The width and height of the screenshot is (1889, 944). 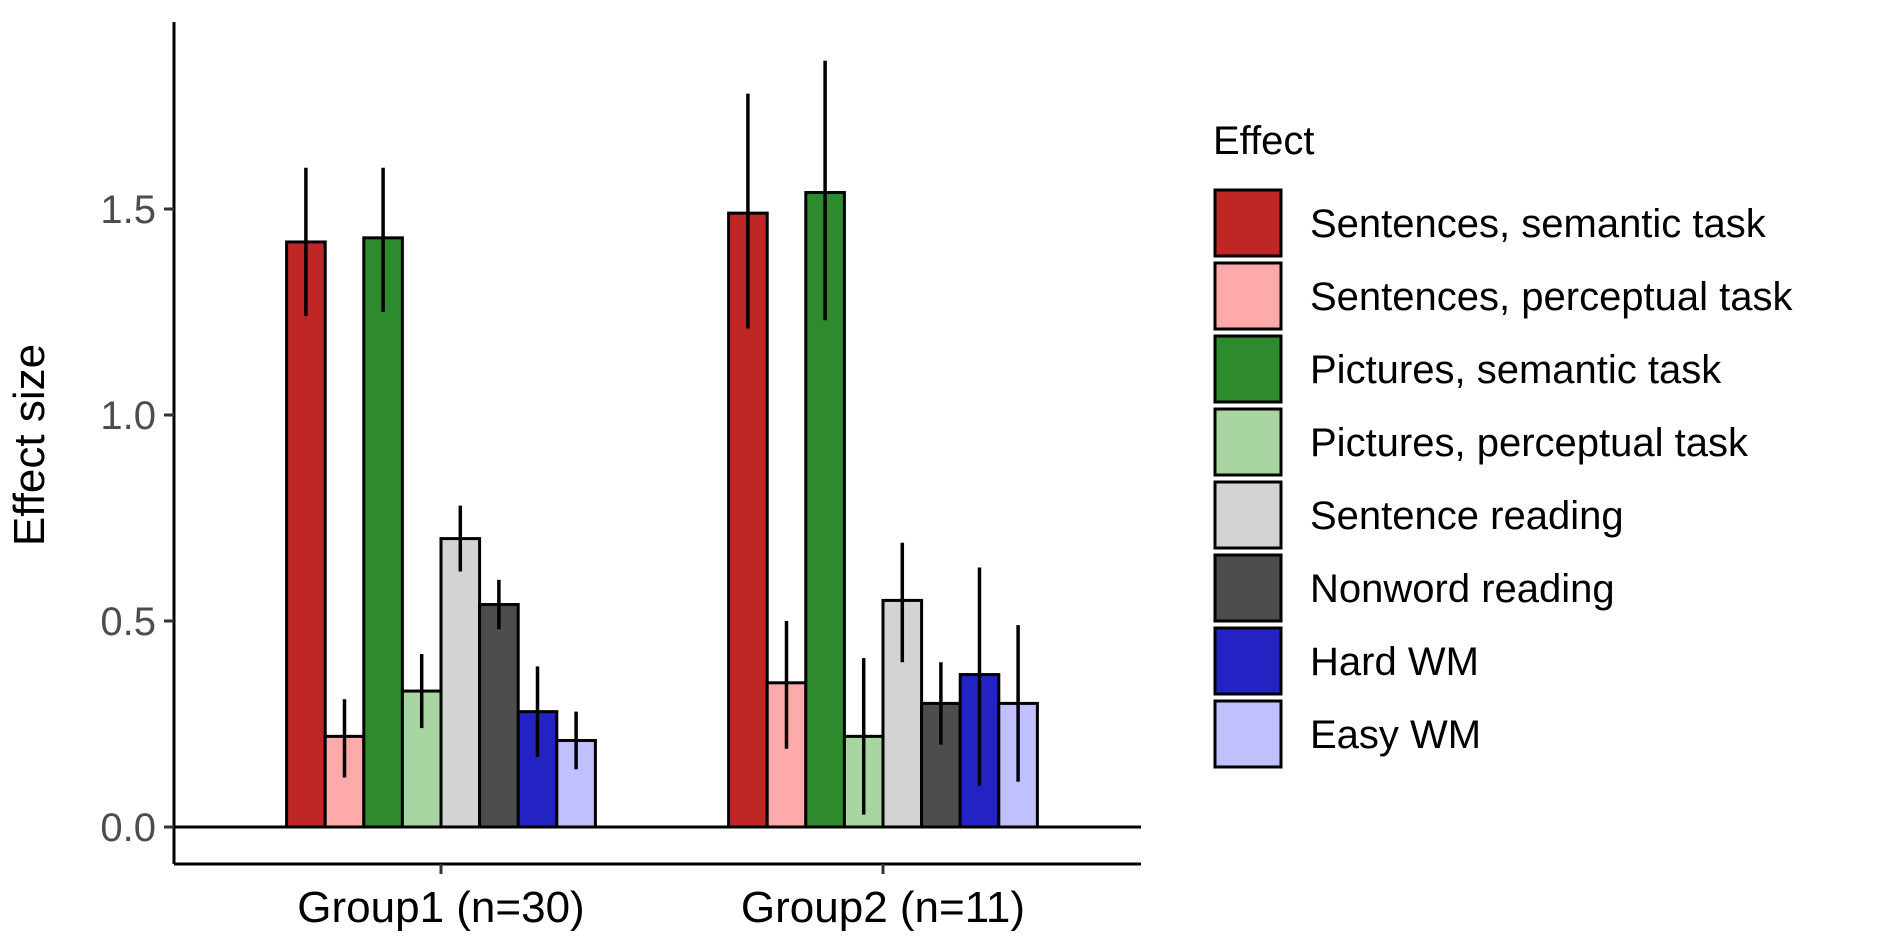 What do you see at coordinates (1516, 370) in the screenshot?
I see `legend-label: Pictures, semantic task` at bounding box center [1516, 370].